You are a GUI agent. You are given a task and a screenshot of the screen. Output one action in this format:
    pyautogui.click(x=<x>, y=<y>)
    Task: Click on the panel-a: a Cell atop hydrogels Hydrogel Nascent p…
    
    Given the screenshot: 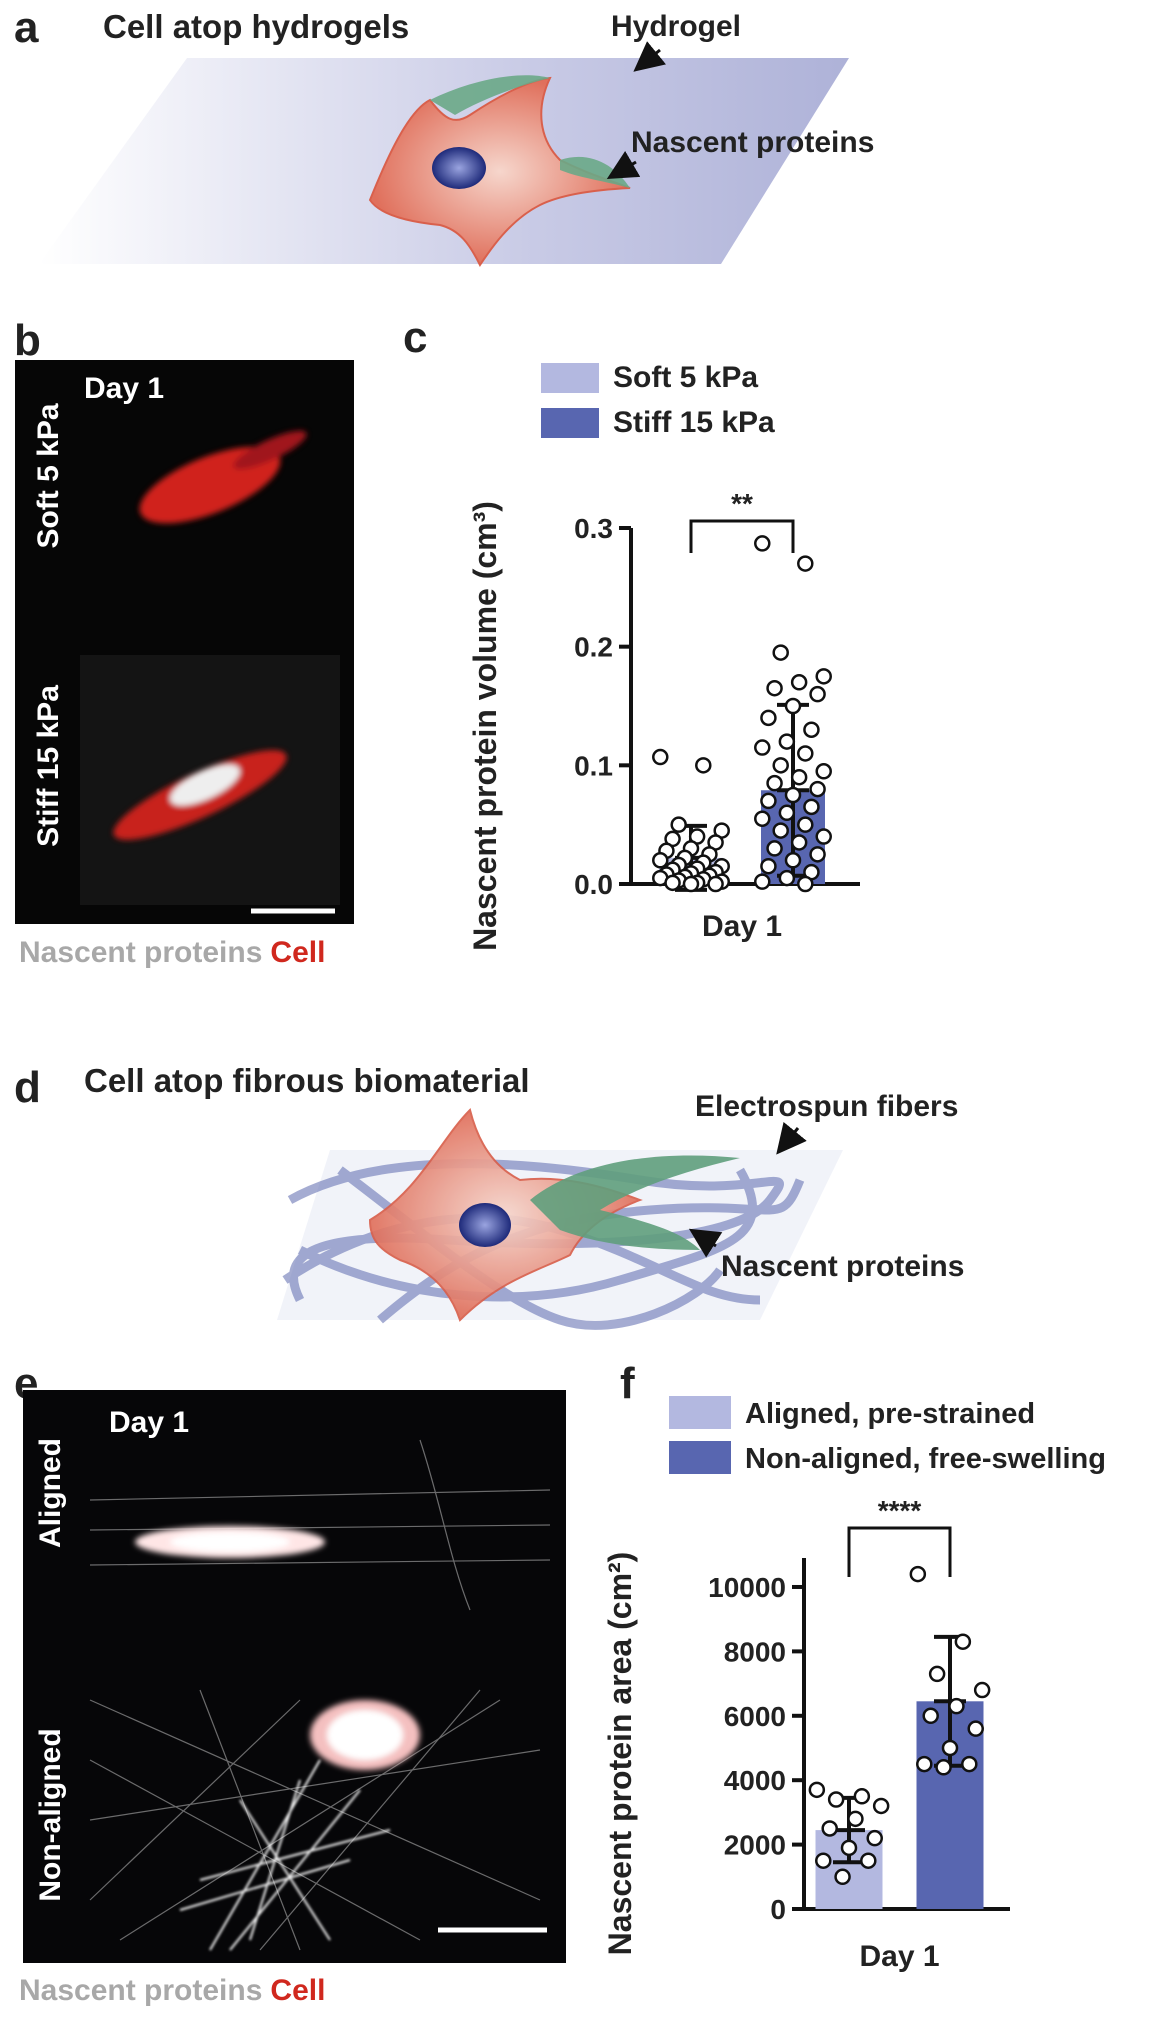 What is the action you would take?
    pyautogui.click(x=444, y=135)
    